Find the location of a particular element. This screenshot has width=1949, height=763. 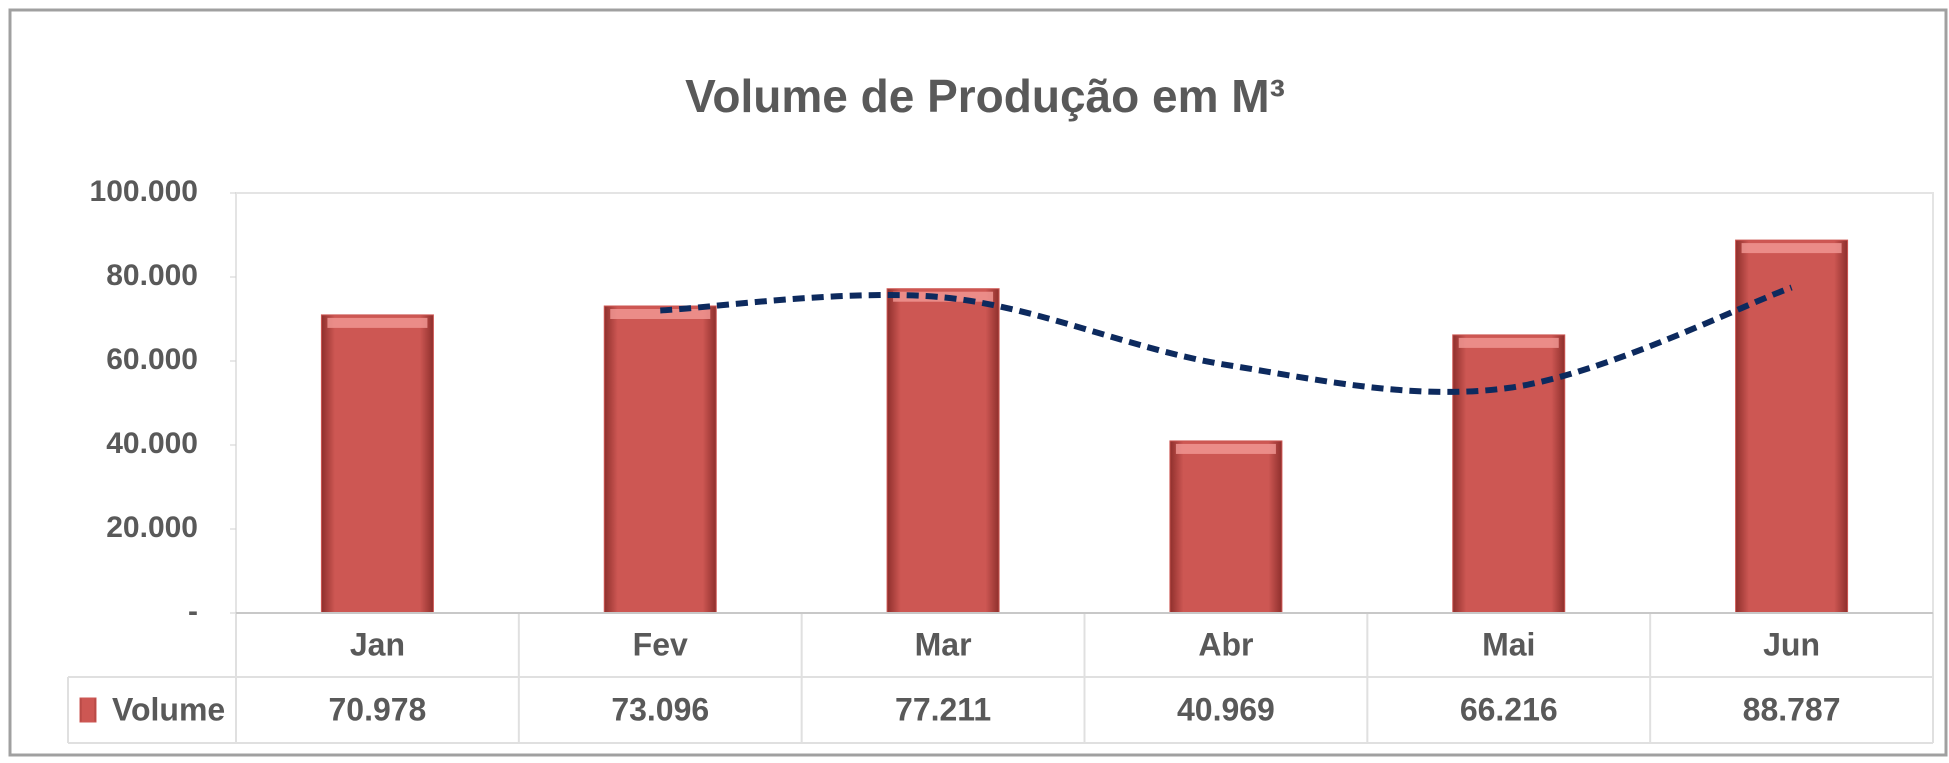

x-tick-label: Fev is located at coordinates (660, 644).